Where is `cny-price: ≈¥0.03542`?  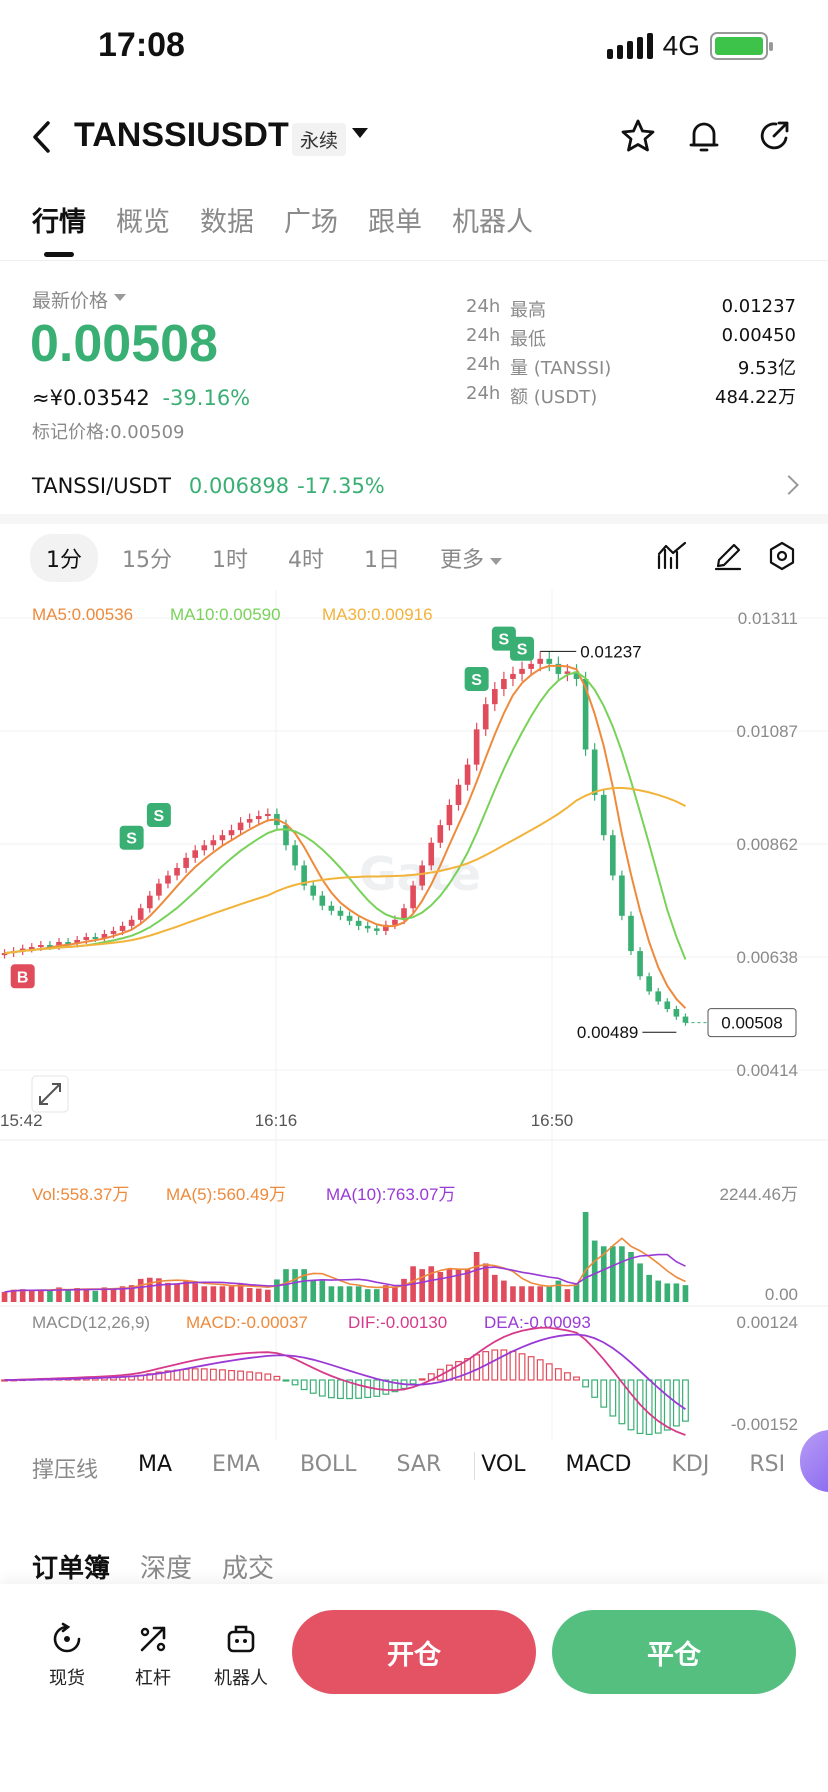
cny-price: ≈¥0.03542 is located at coordinates (91, 398).